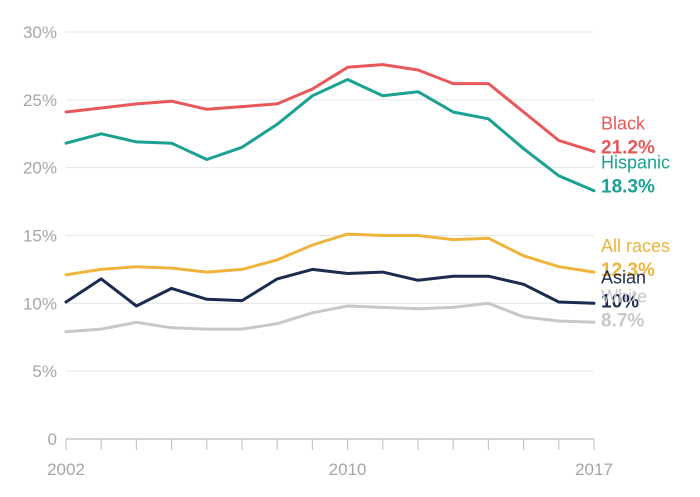 Image resolution: width=700 pixels, height=497 pixels. Describe the element at coordinates (66, 469) in the screenshot. I see `x-tick-label: 2002` at that location.